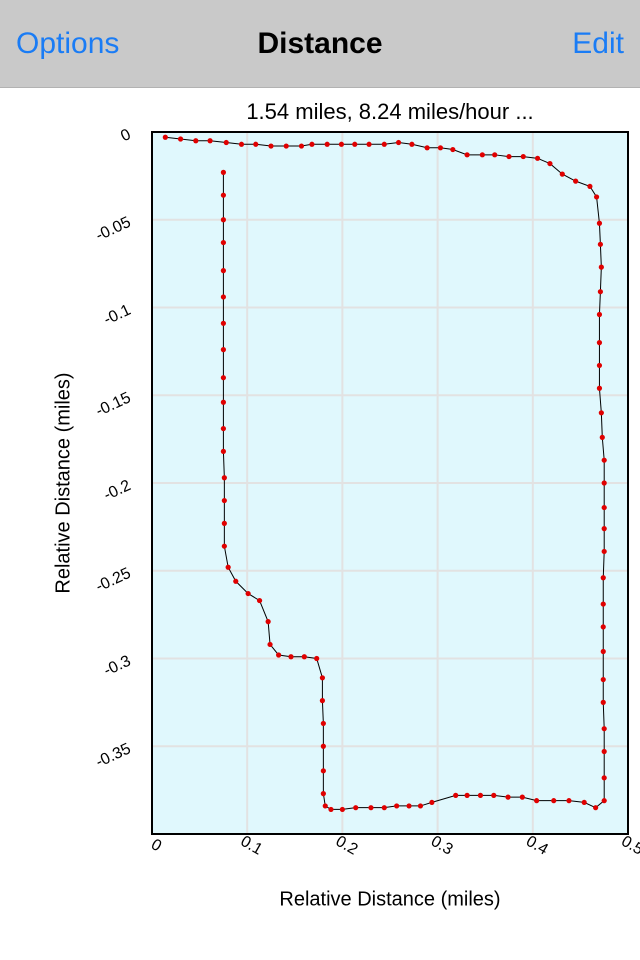 Image resolution: width=640 pixels, height=960 pixels. I want to click on y-tick-label: -0.35, so click(113, 755).